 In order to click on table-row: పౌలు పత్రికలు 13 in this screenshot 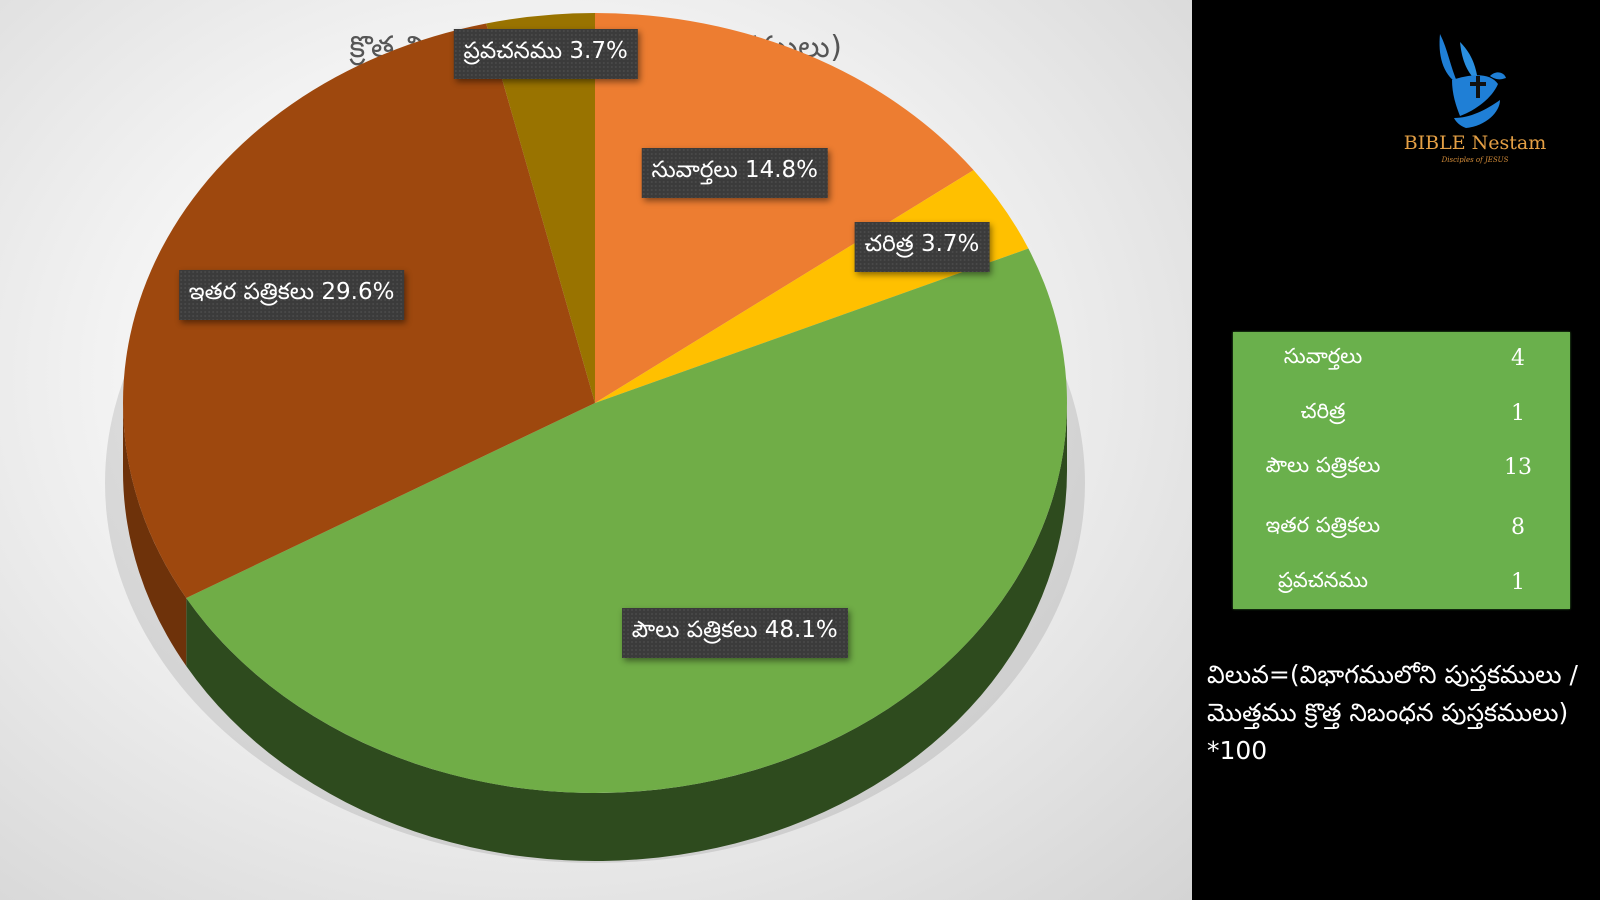, I will do `click(1401, 468)`.